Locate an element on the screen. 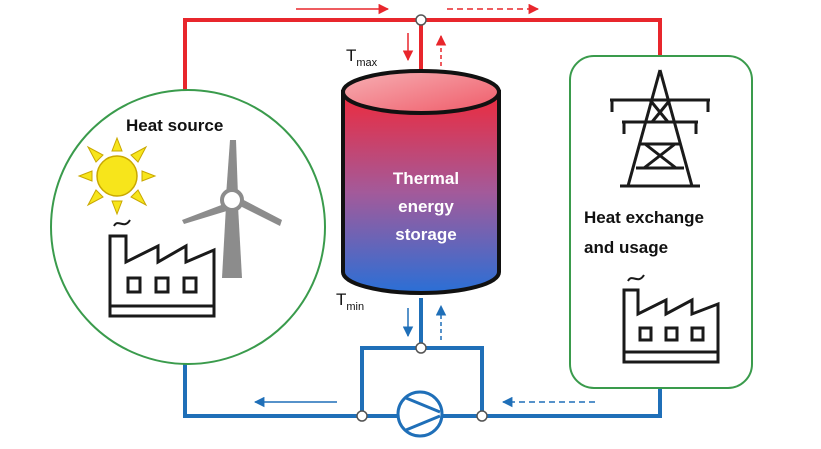 The image size is (821, 449). power-pylon-icon is located at coordinates (660, 128).